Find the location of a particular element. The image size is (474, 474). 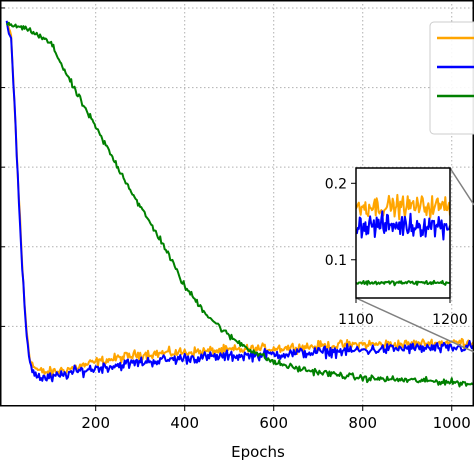

inset-chart: 0.1 0.2 1100 1200 is located at coordinates (396, 247).